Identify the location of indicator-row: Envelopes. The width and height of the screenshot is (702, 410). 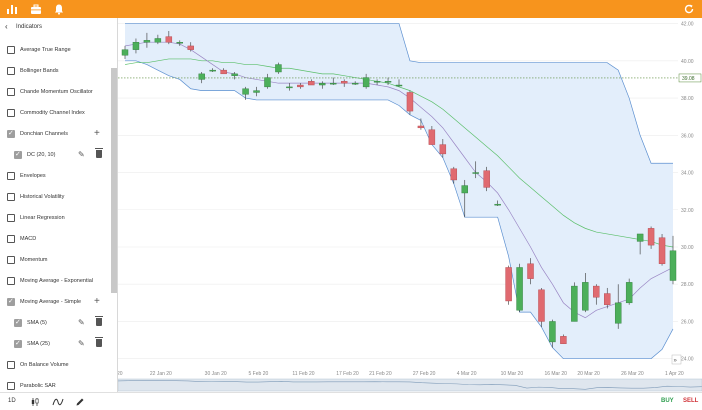
(55, 176).